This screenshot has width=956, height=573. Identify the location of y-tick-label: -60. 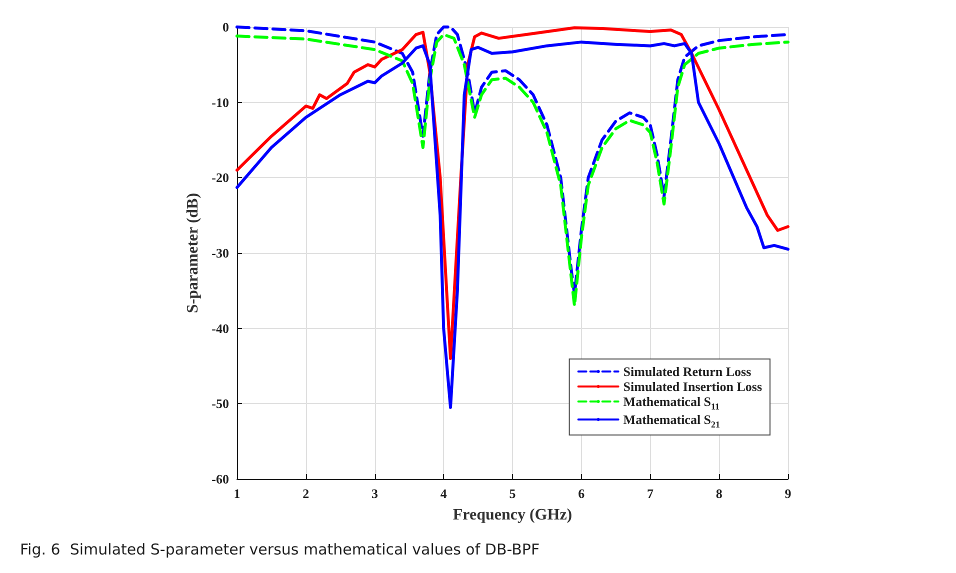
(220, 479).